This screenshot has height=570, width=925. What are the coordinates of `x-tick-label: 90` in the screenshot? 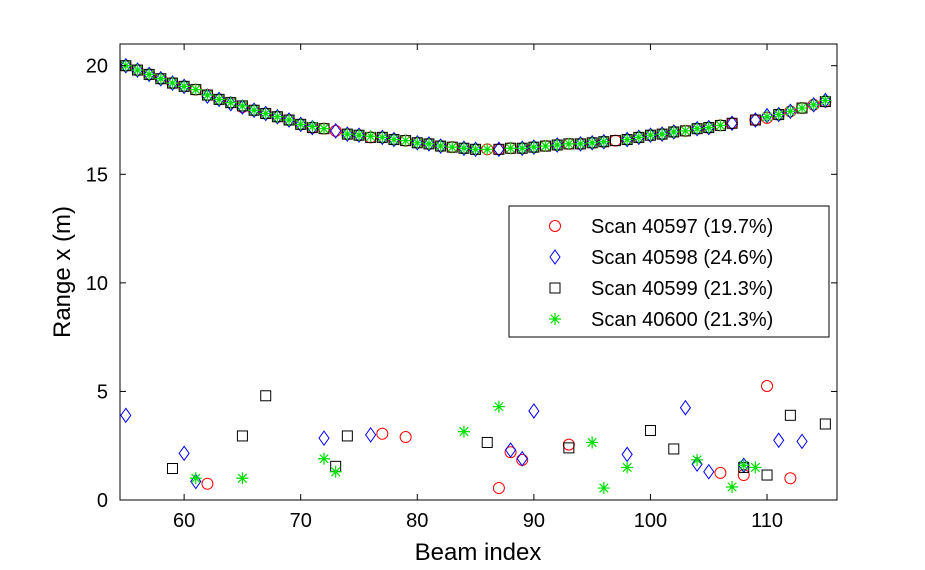 It's located at (534, 521).